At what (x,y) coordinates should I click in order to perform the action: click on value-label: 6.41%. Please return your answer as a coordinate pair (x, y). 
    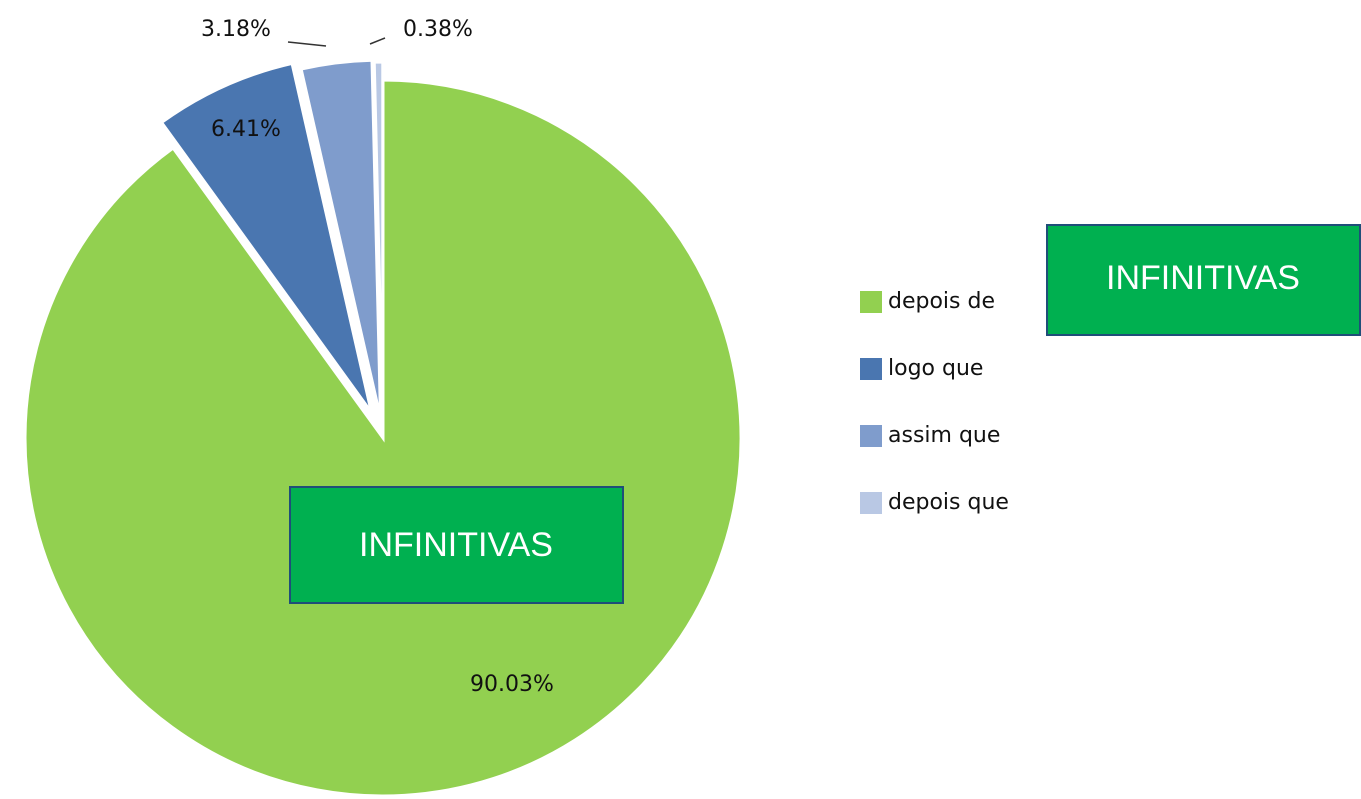
    Looking at the image, I should click on (246, 129).